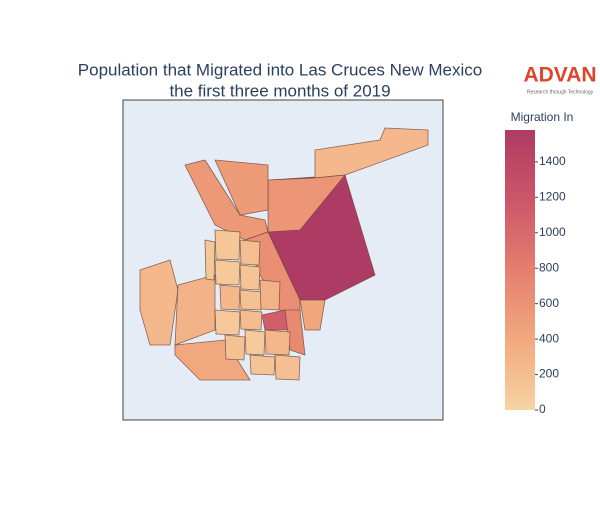  What do you see at coordinates (520, 270) in the screenshot?
I see `colorbar` at bounding box center [520, 270].